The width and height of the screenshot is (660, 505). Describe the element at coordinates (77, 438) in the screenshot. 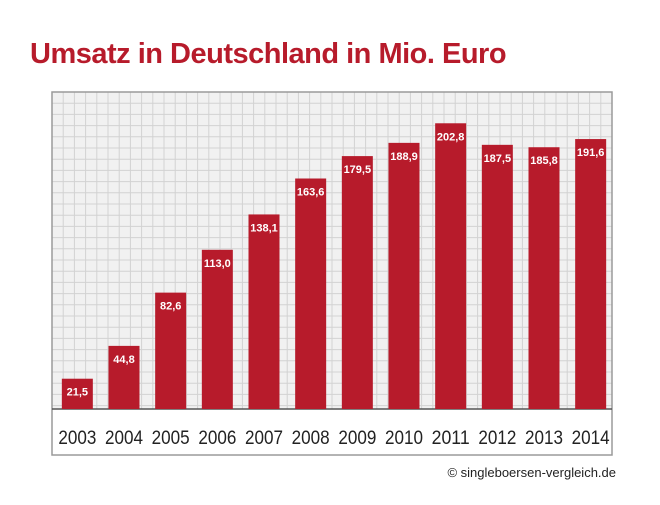

I see `x-tick-label-2003: 2003` at that location.